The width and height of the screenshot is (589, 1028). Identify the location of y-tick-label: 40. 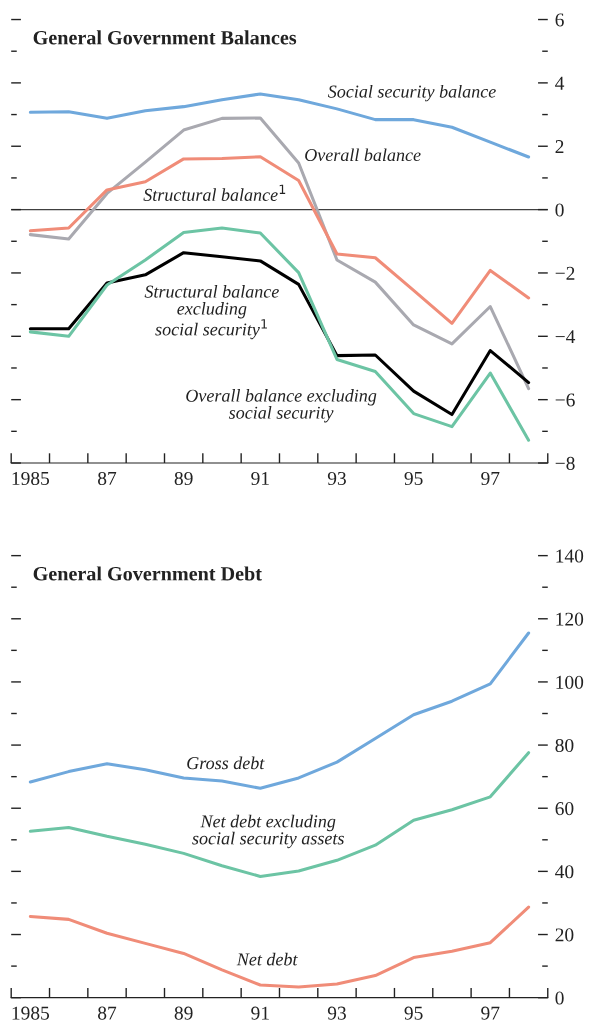
(564, 872).